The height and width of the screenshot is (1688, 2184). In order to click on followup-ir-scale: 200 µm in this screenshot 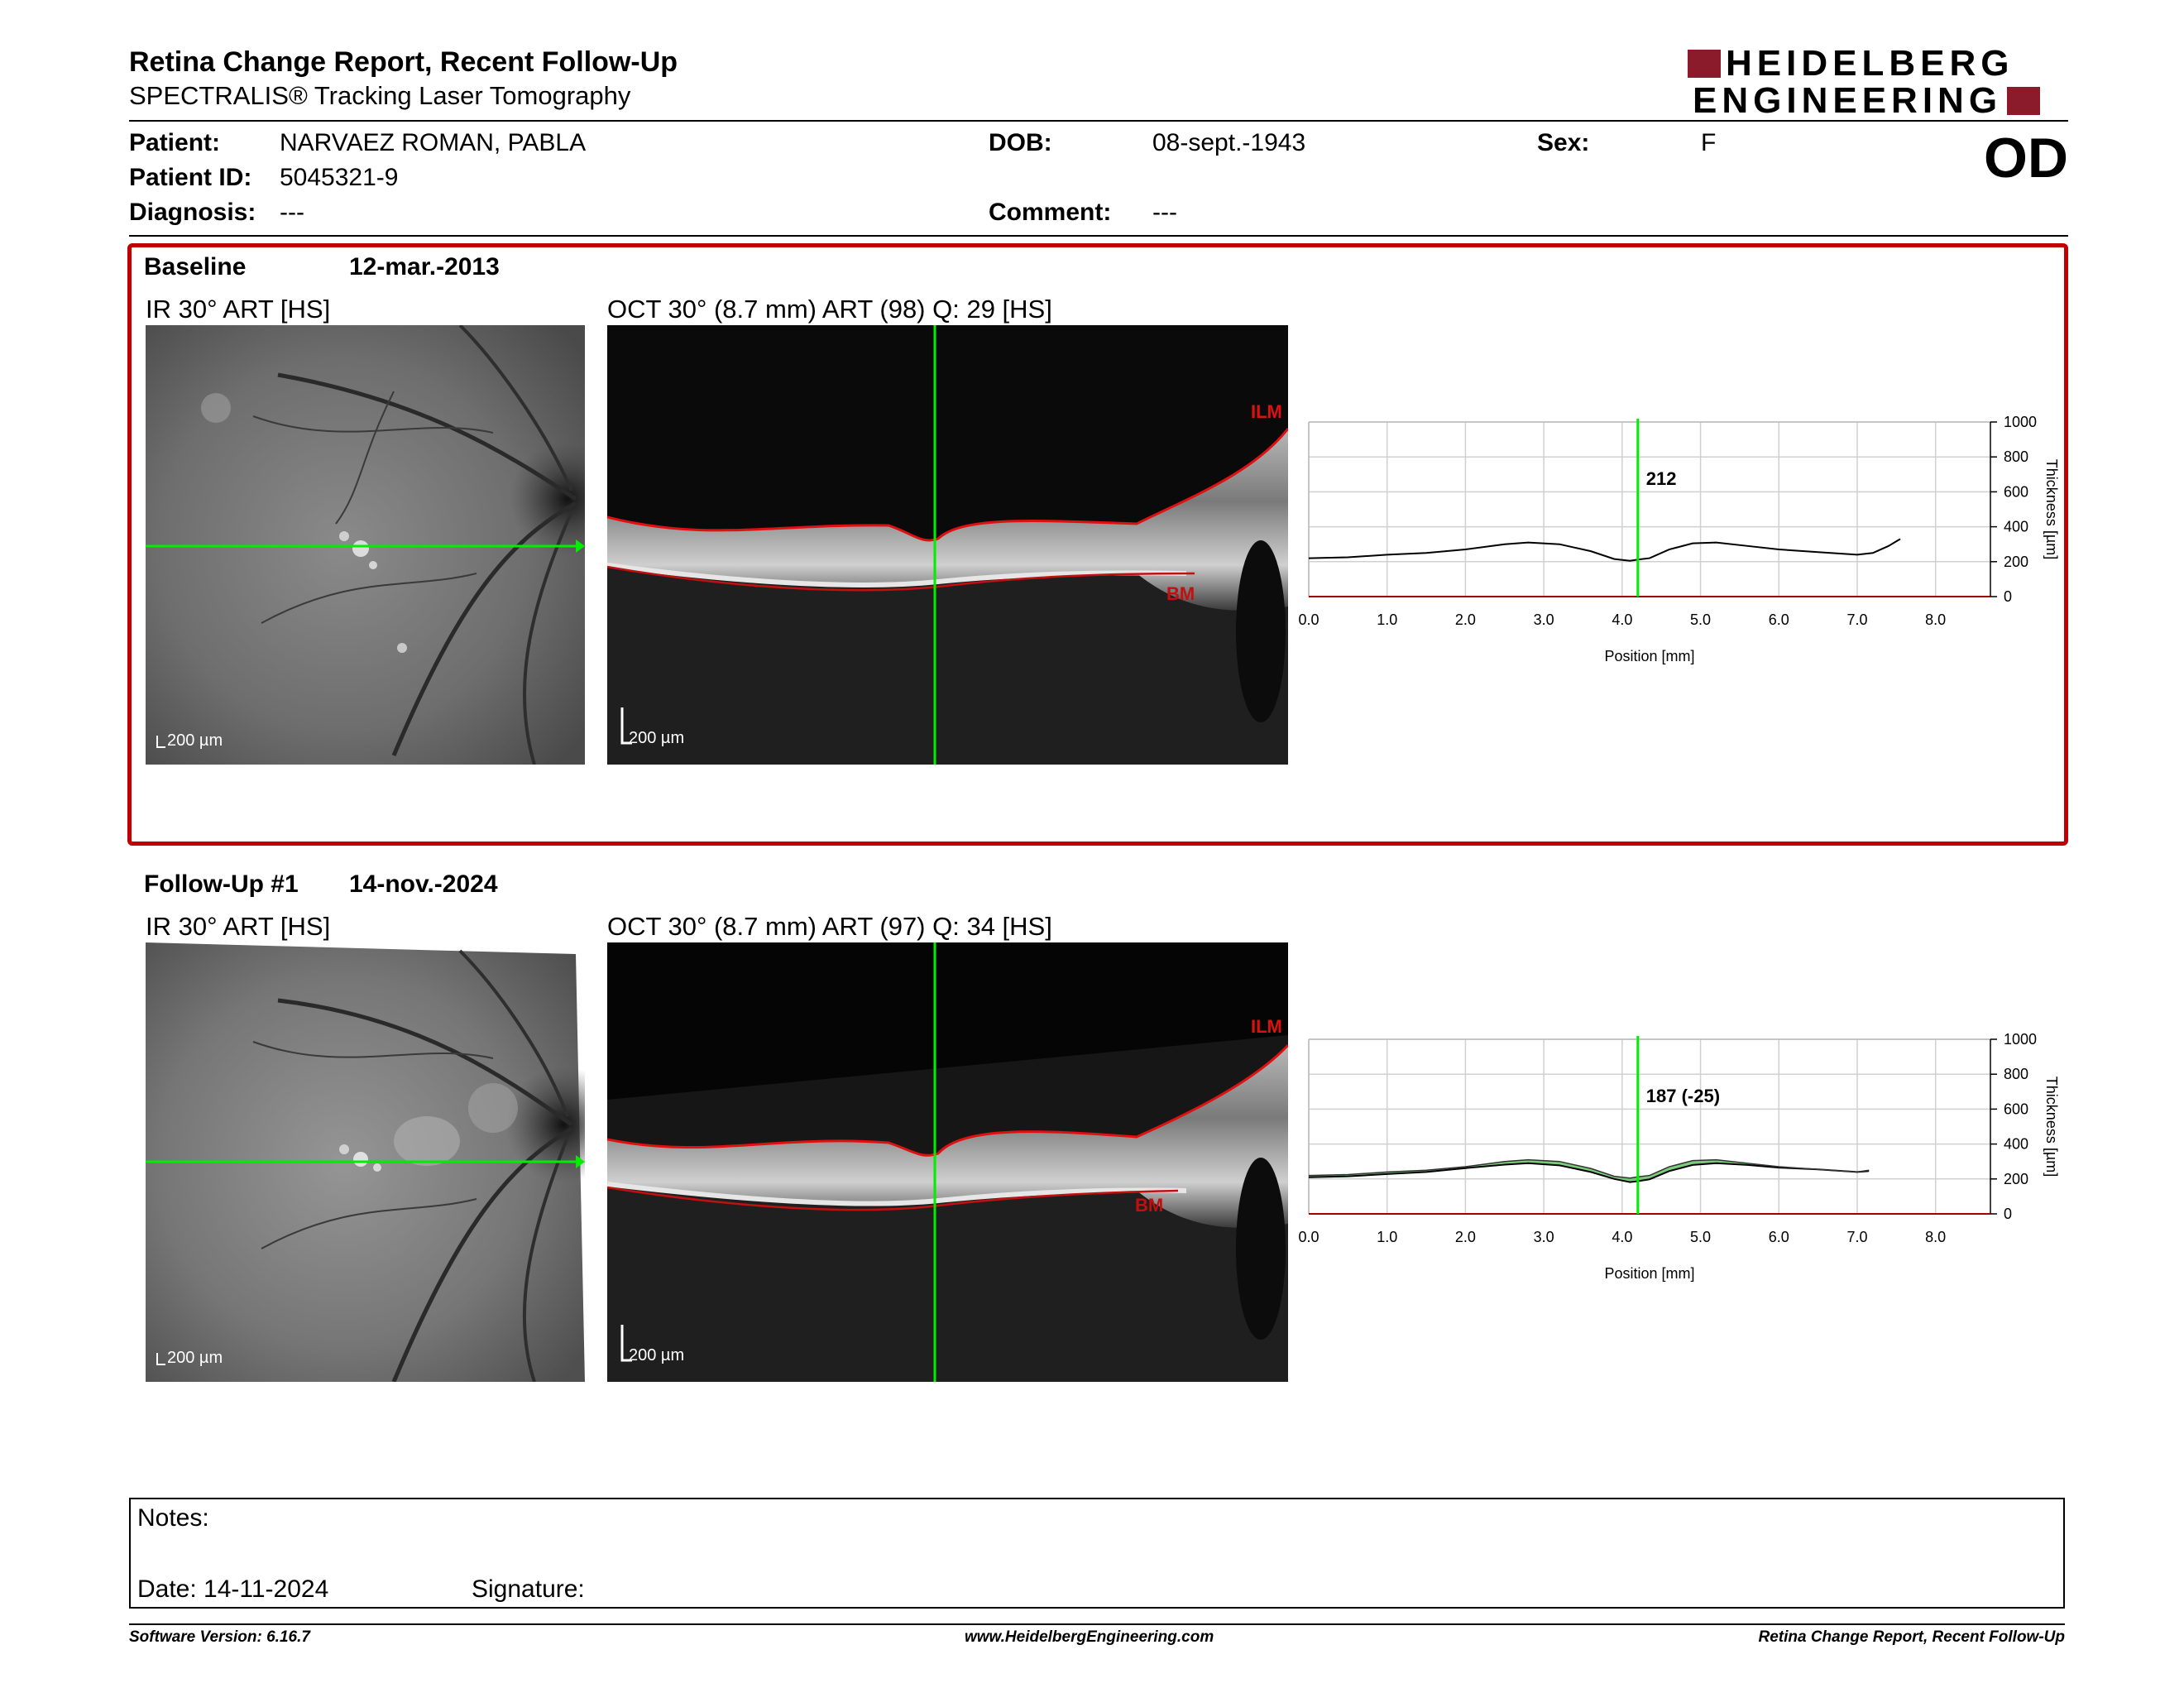, I will do `click(195, 1358)`.